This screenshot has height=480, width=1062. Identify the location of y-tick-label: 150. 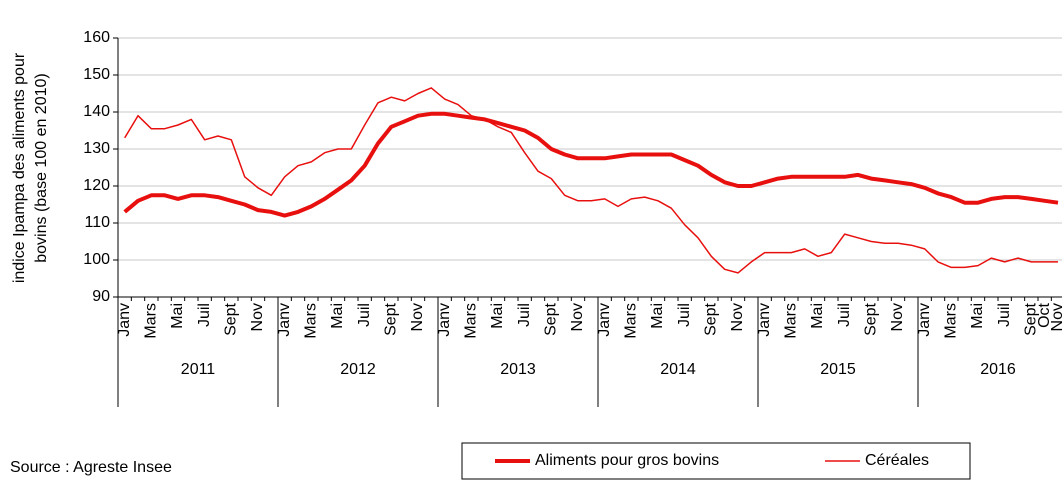
(96, 74).